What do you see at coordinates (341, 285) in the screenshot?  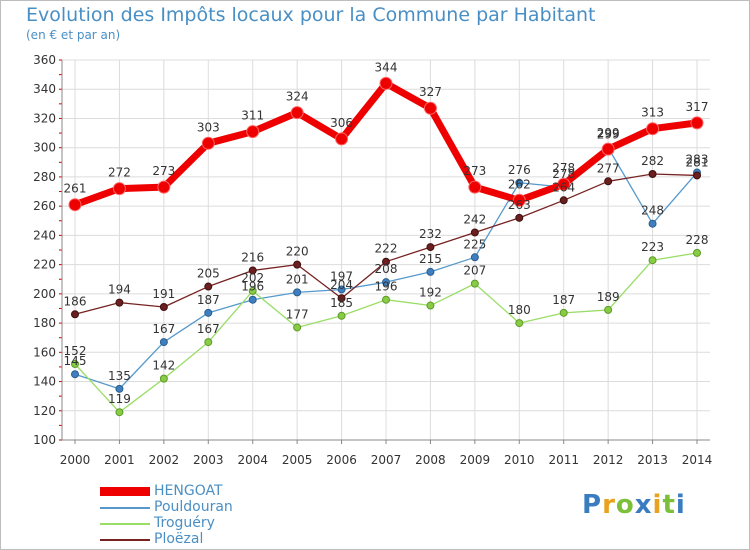 I see `data-label: 204` at bounding box center [341, 285].